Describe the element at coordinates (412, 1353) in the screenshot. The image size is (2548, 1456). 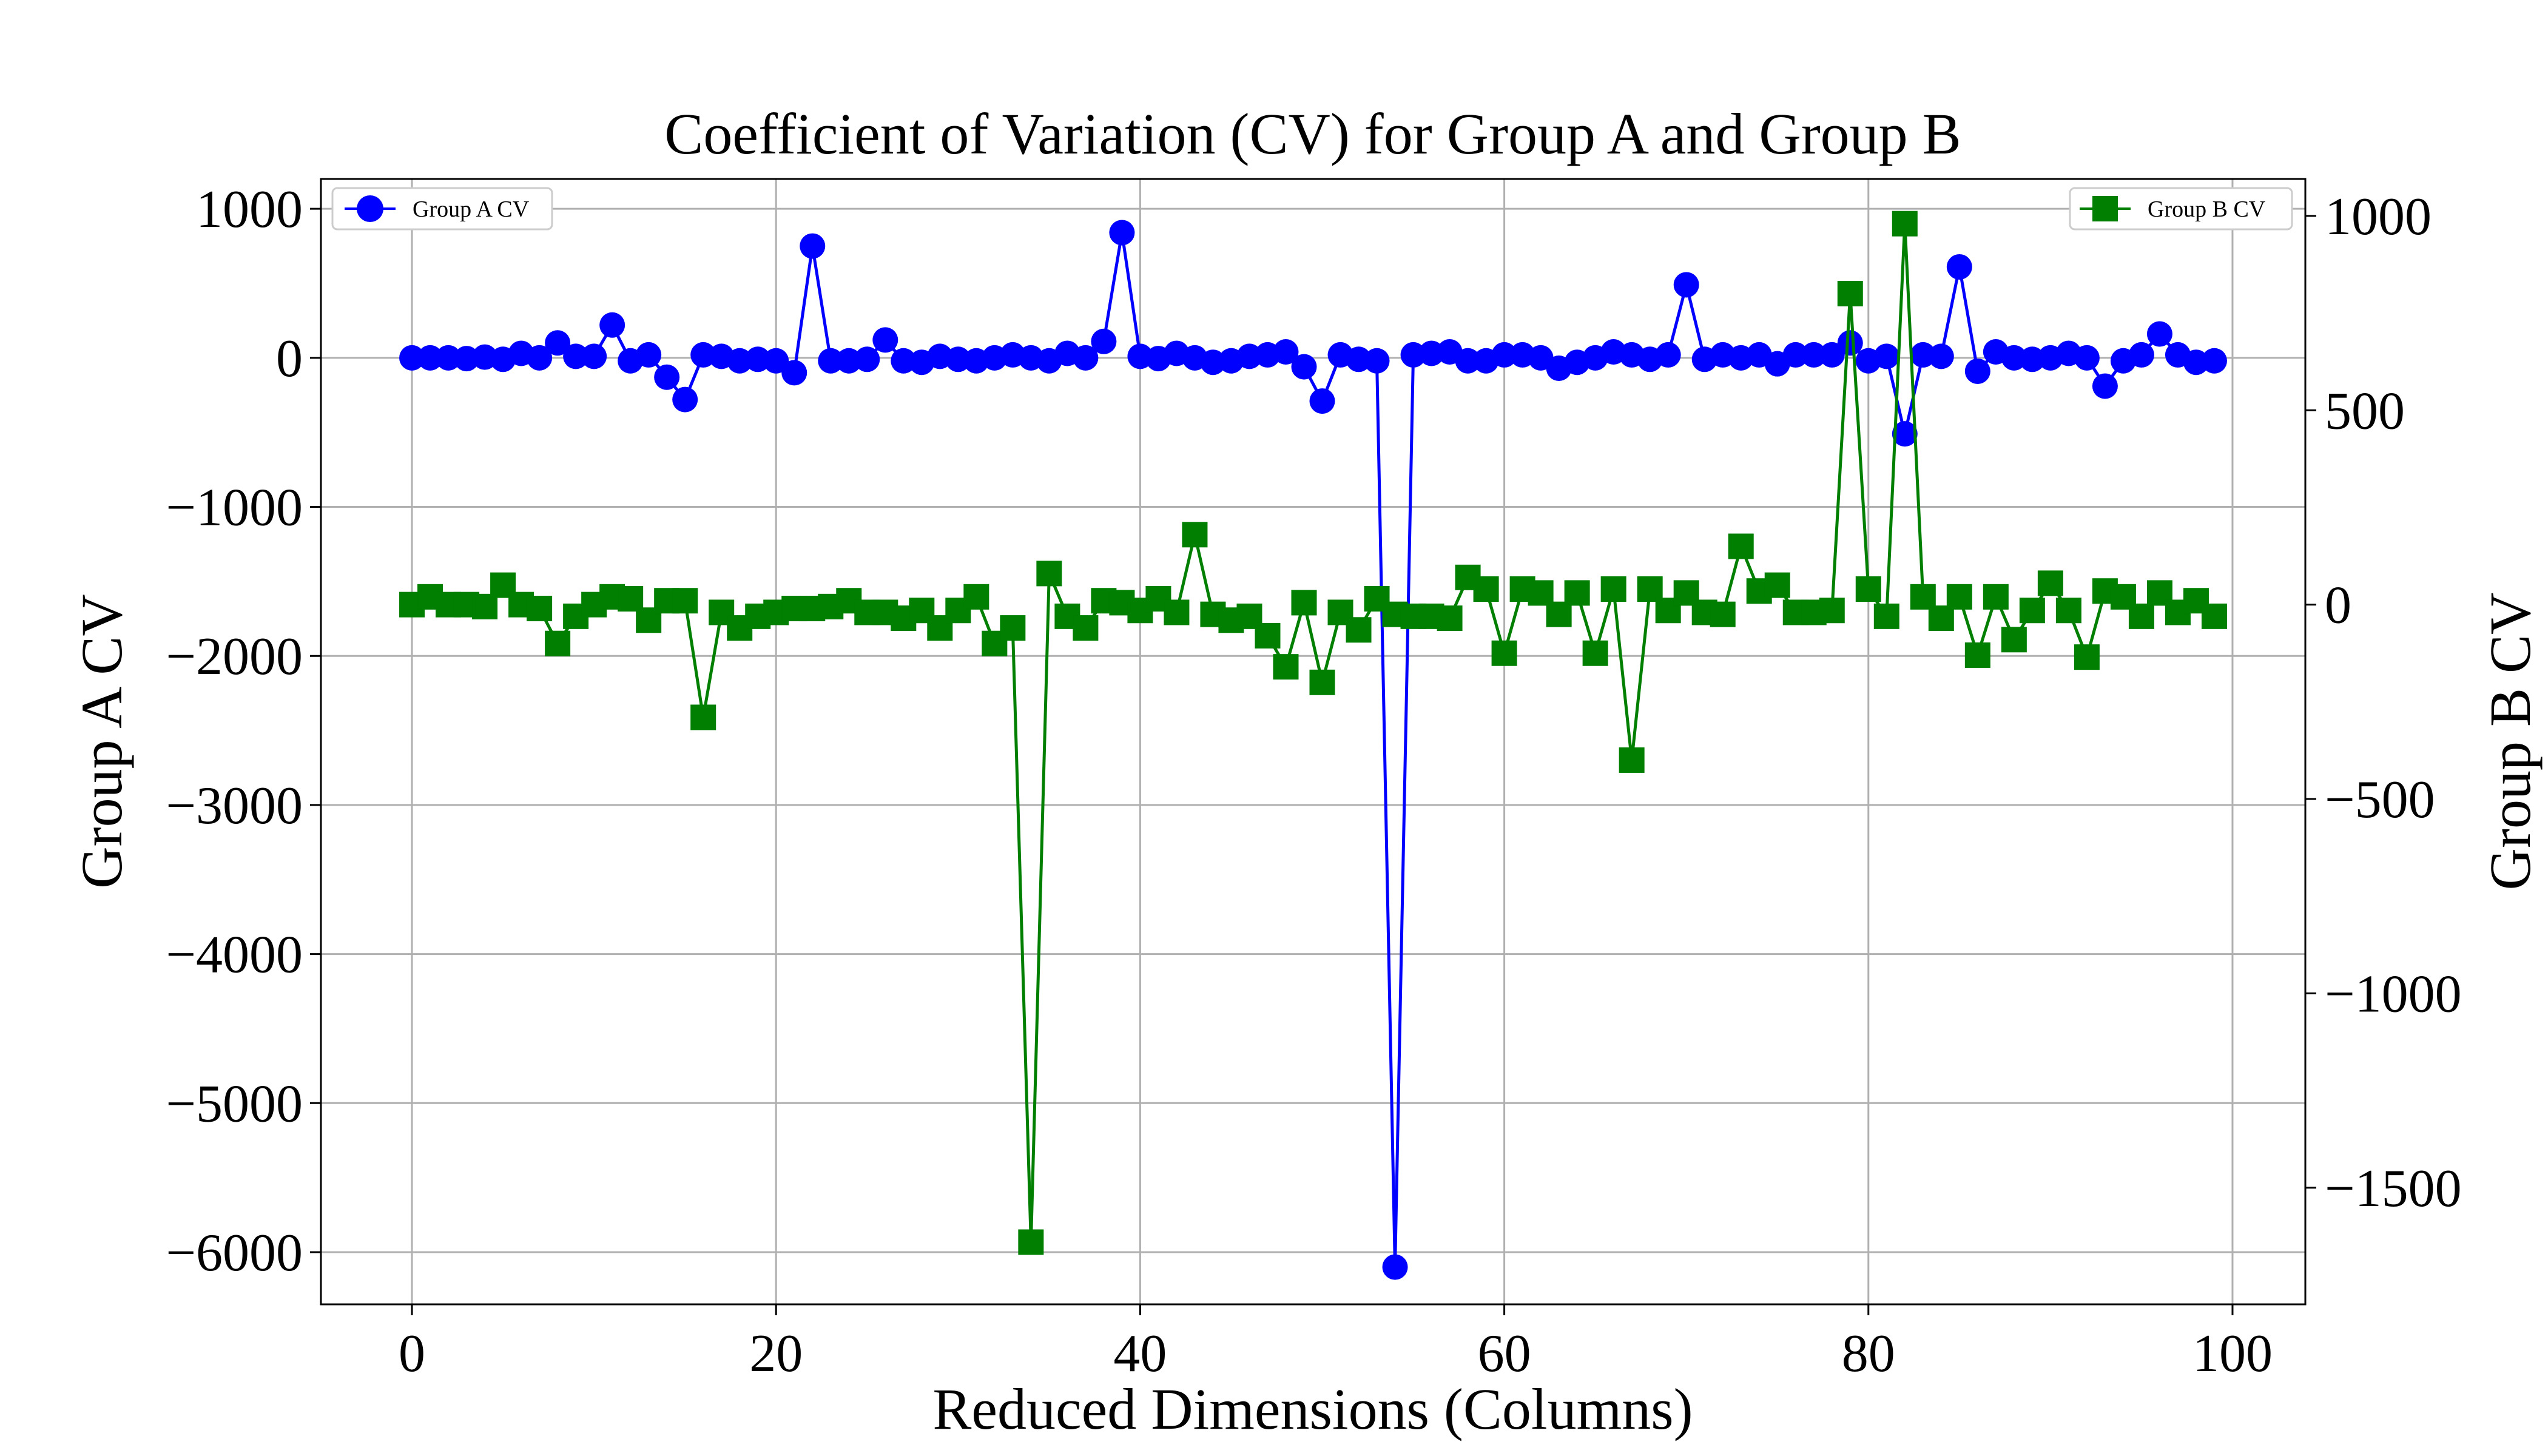
I see `x-tick-label: 0` at that location.